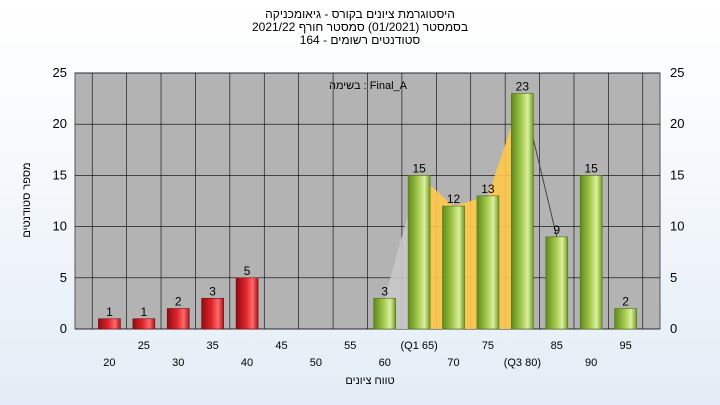 Image resolution: width=720 pixels, height=405 pixels. Describe the element at coordinates (60, 226) in the screenshot. I see `y-tick-label-left: 10` at that location.